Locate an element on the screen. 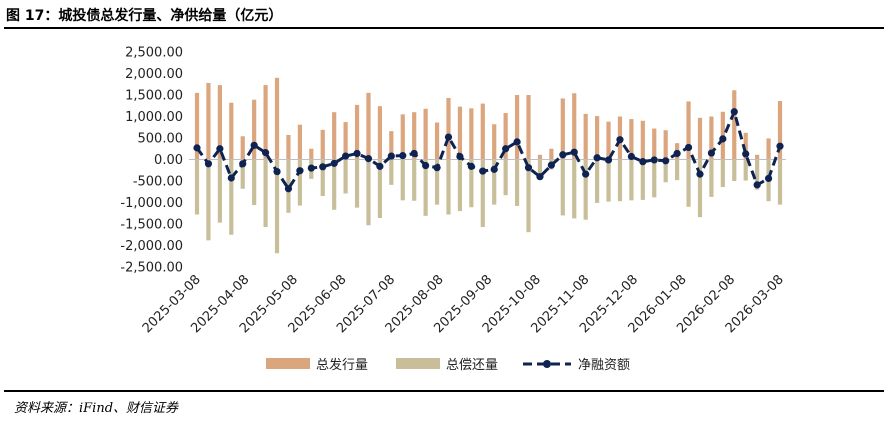  legend-marker-net is located at coordinates (547, 364).